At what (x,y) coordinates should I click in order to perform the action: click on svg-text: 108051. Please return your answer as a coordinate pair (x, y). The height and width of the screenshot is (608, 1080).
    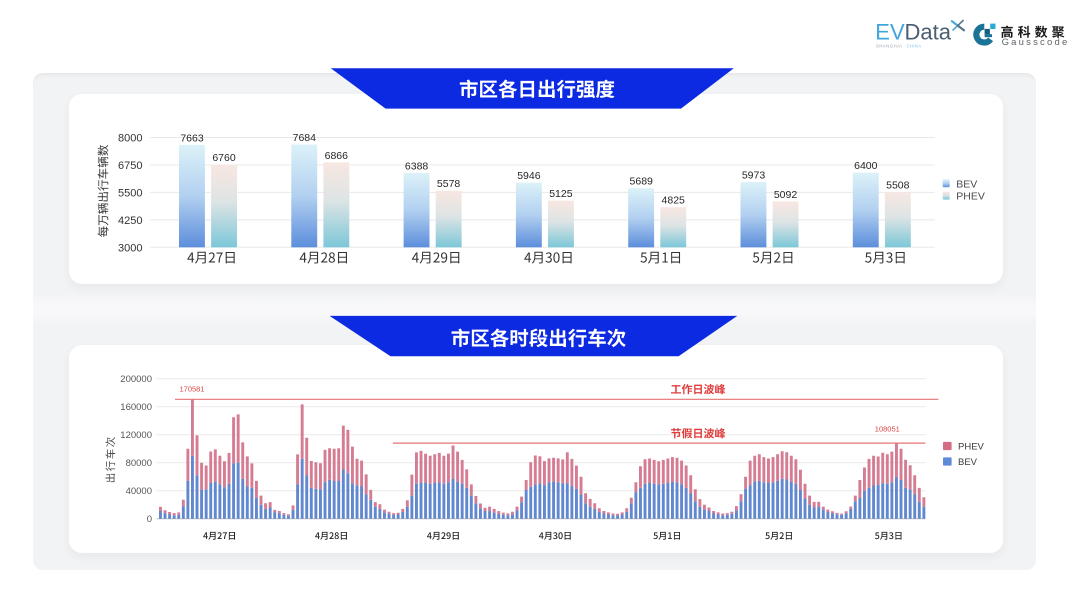
    Looking at the image, I should click on (887, 428).